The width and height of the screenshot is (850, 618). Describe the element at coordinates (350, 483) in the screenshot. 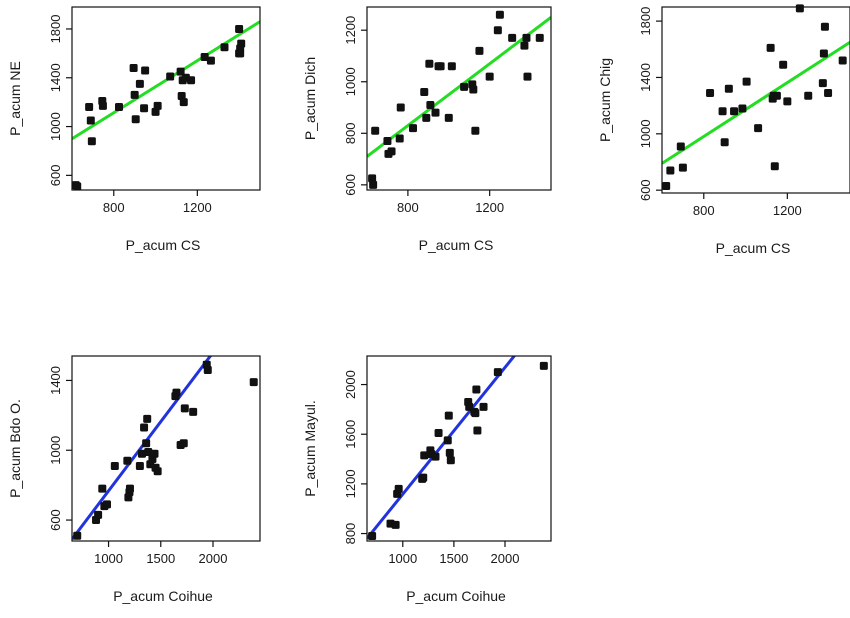

I see `y-tick-label: 1200` at that location.